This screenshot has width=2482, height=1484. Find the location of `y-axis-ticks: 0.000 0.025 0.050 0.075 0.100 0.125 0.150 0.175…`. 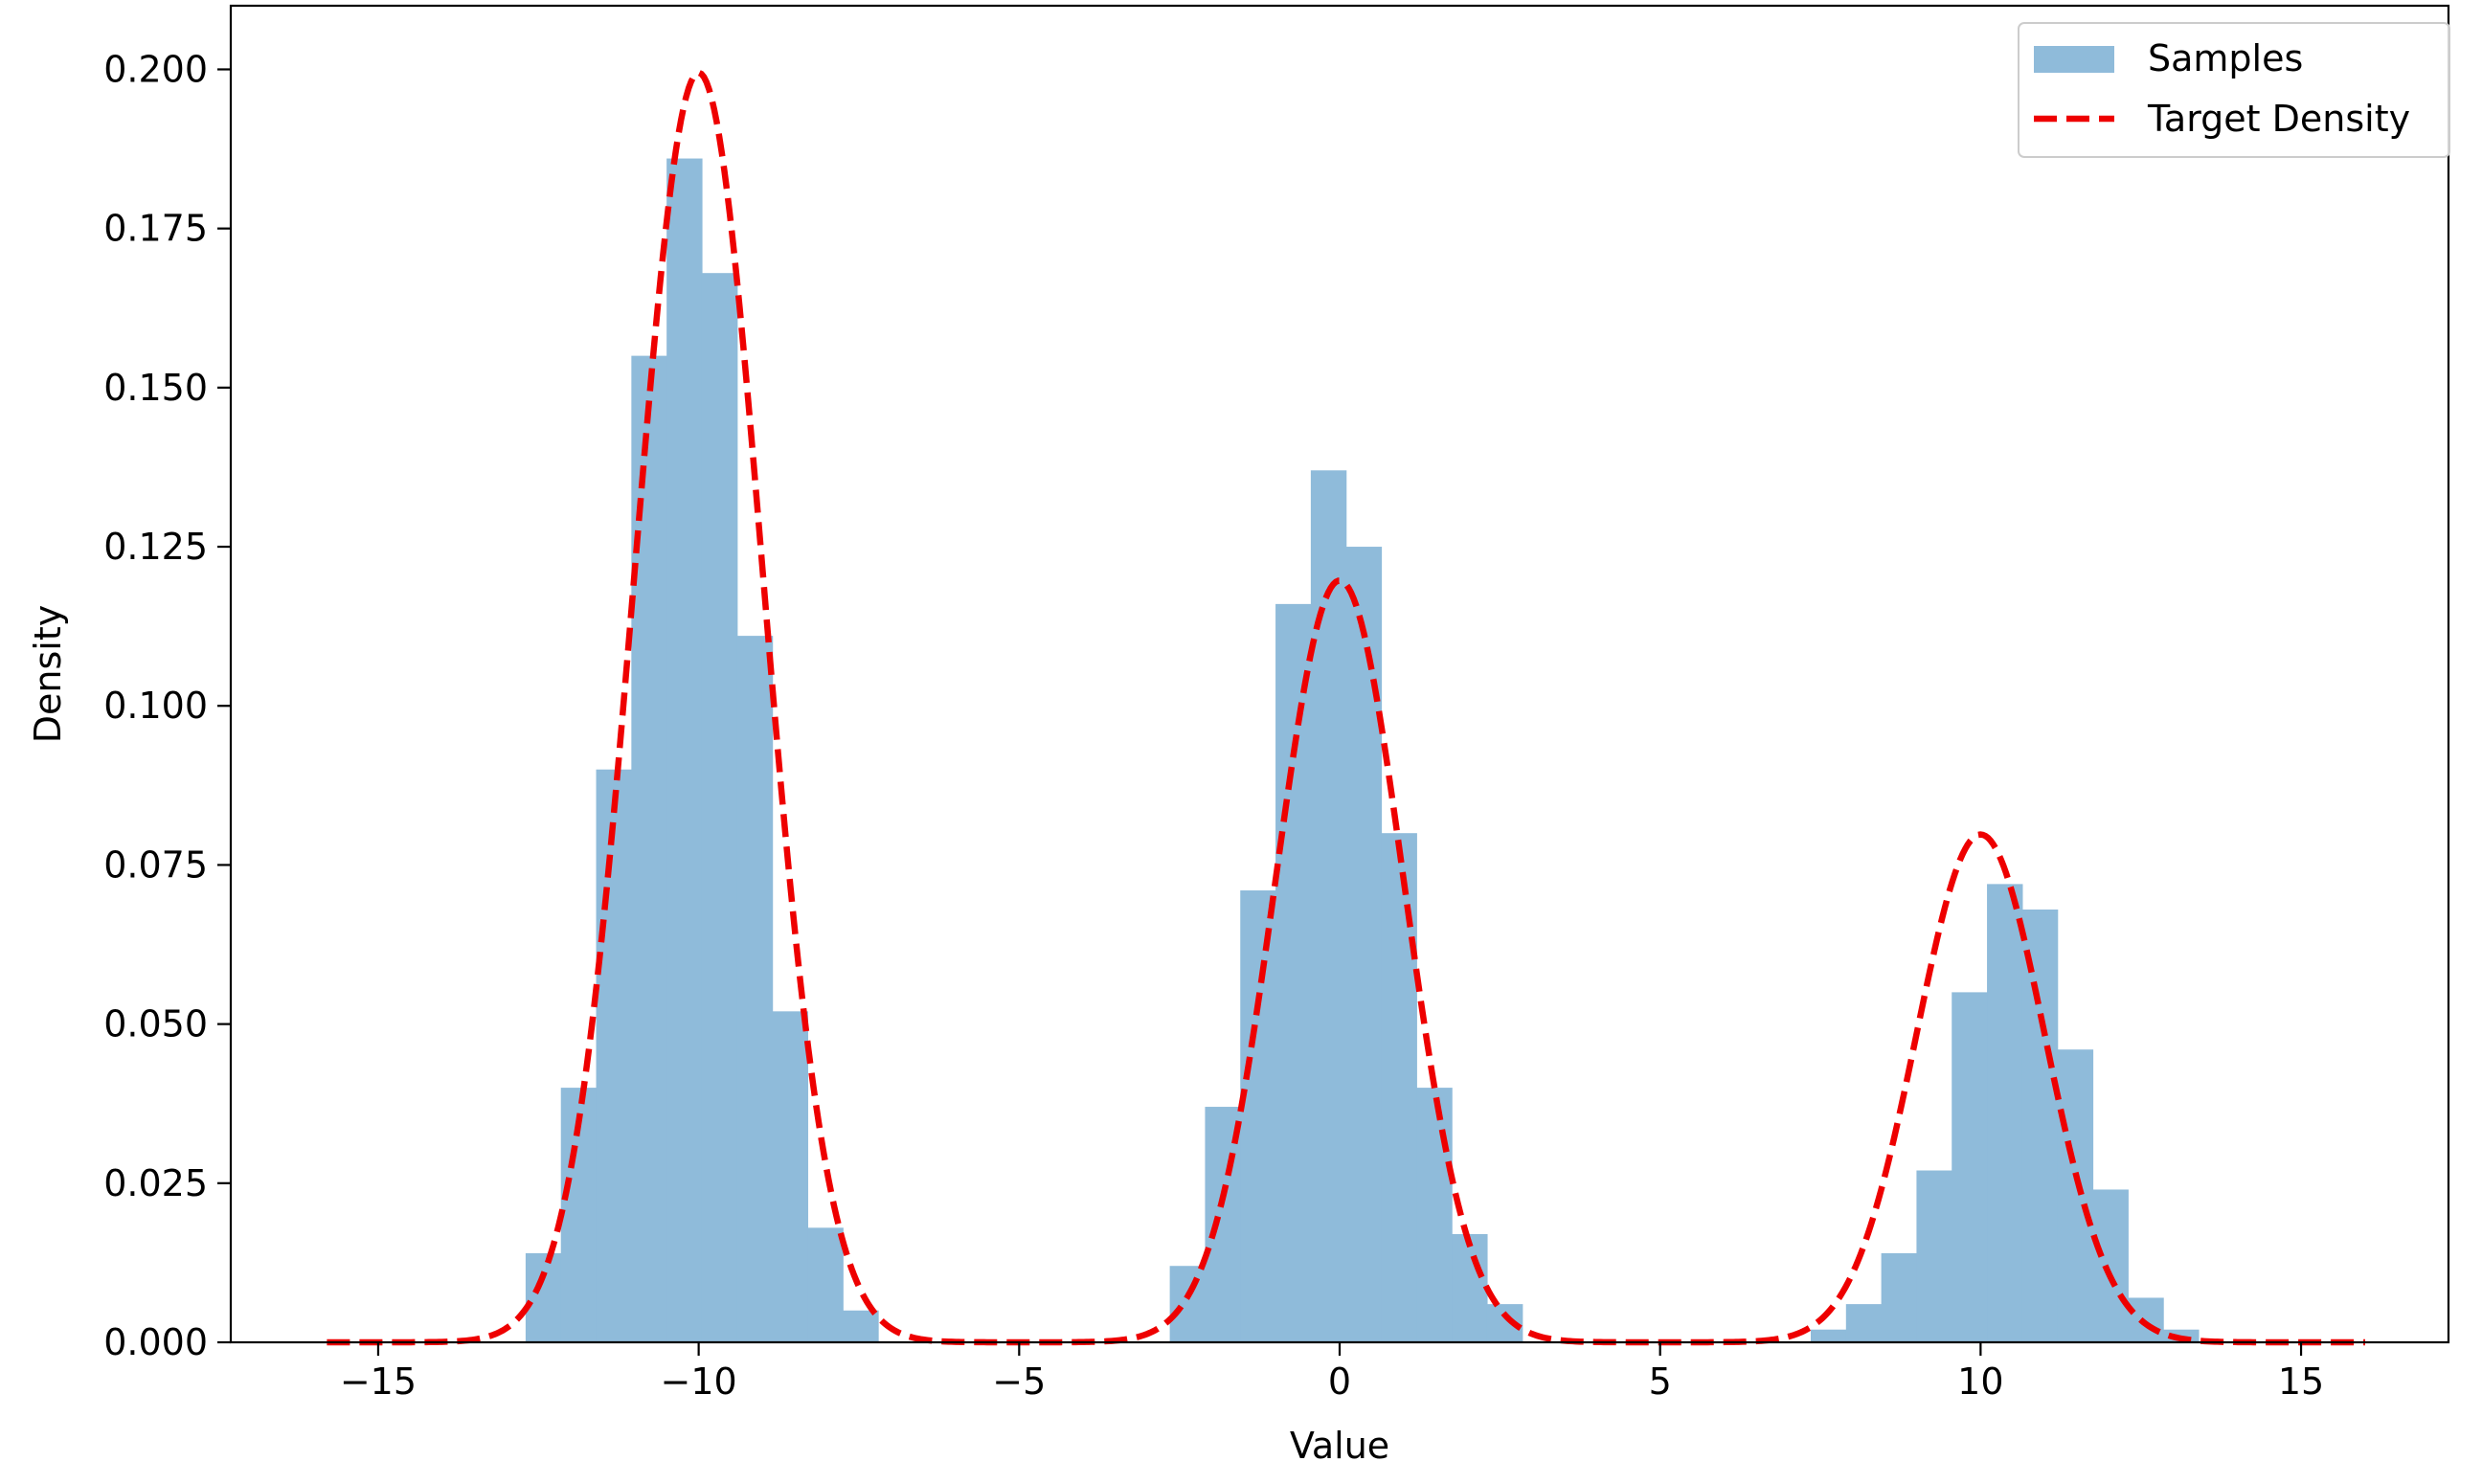

y-axis-ticks: 0.000 0.025 0.050 0.075 0.100 0.125 0.150 0.175… is located at coordinates (167, 705).